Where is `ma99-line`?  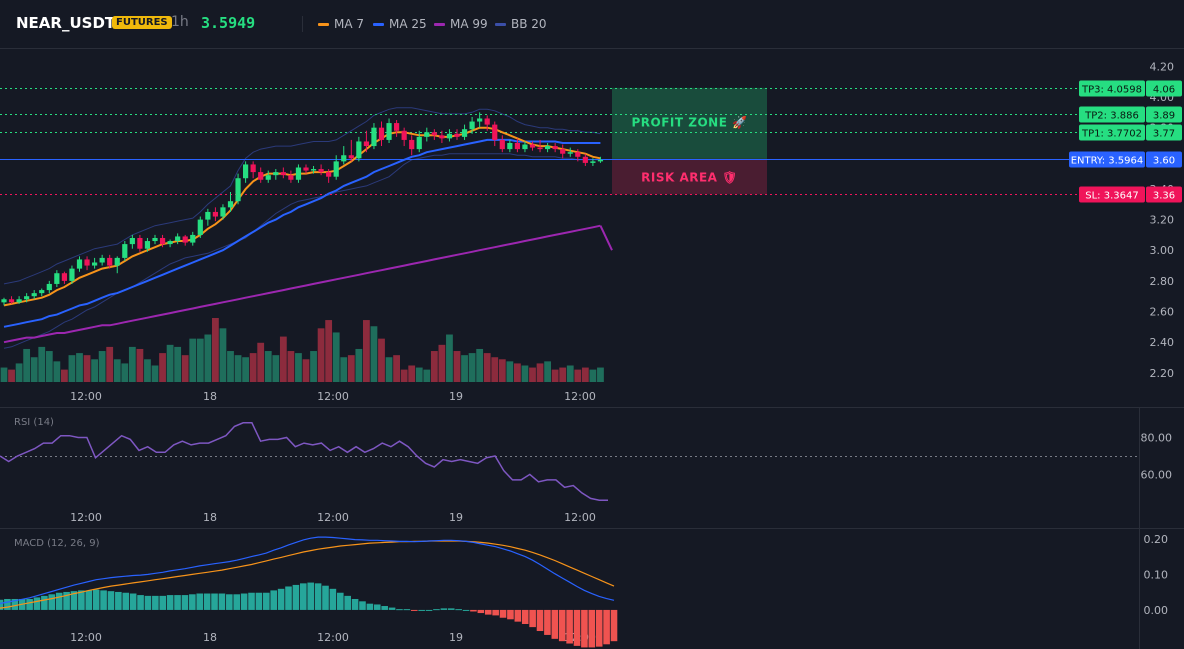 ma99-line is located at coordinates (302, 284).